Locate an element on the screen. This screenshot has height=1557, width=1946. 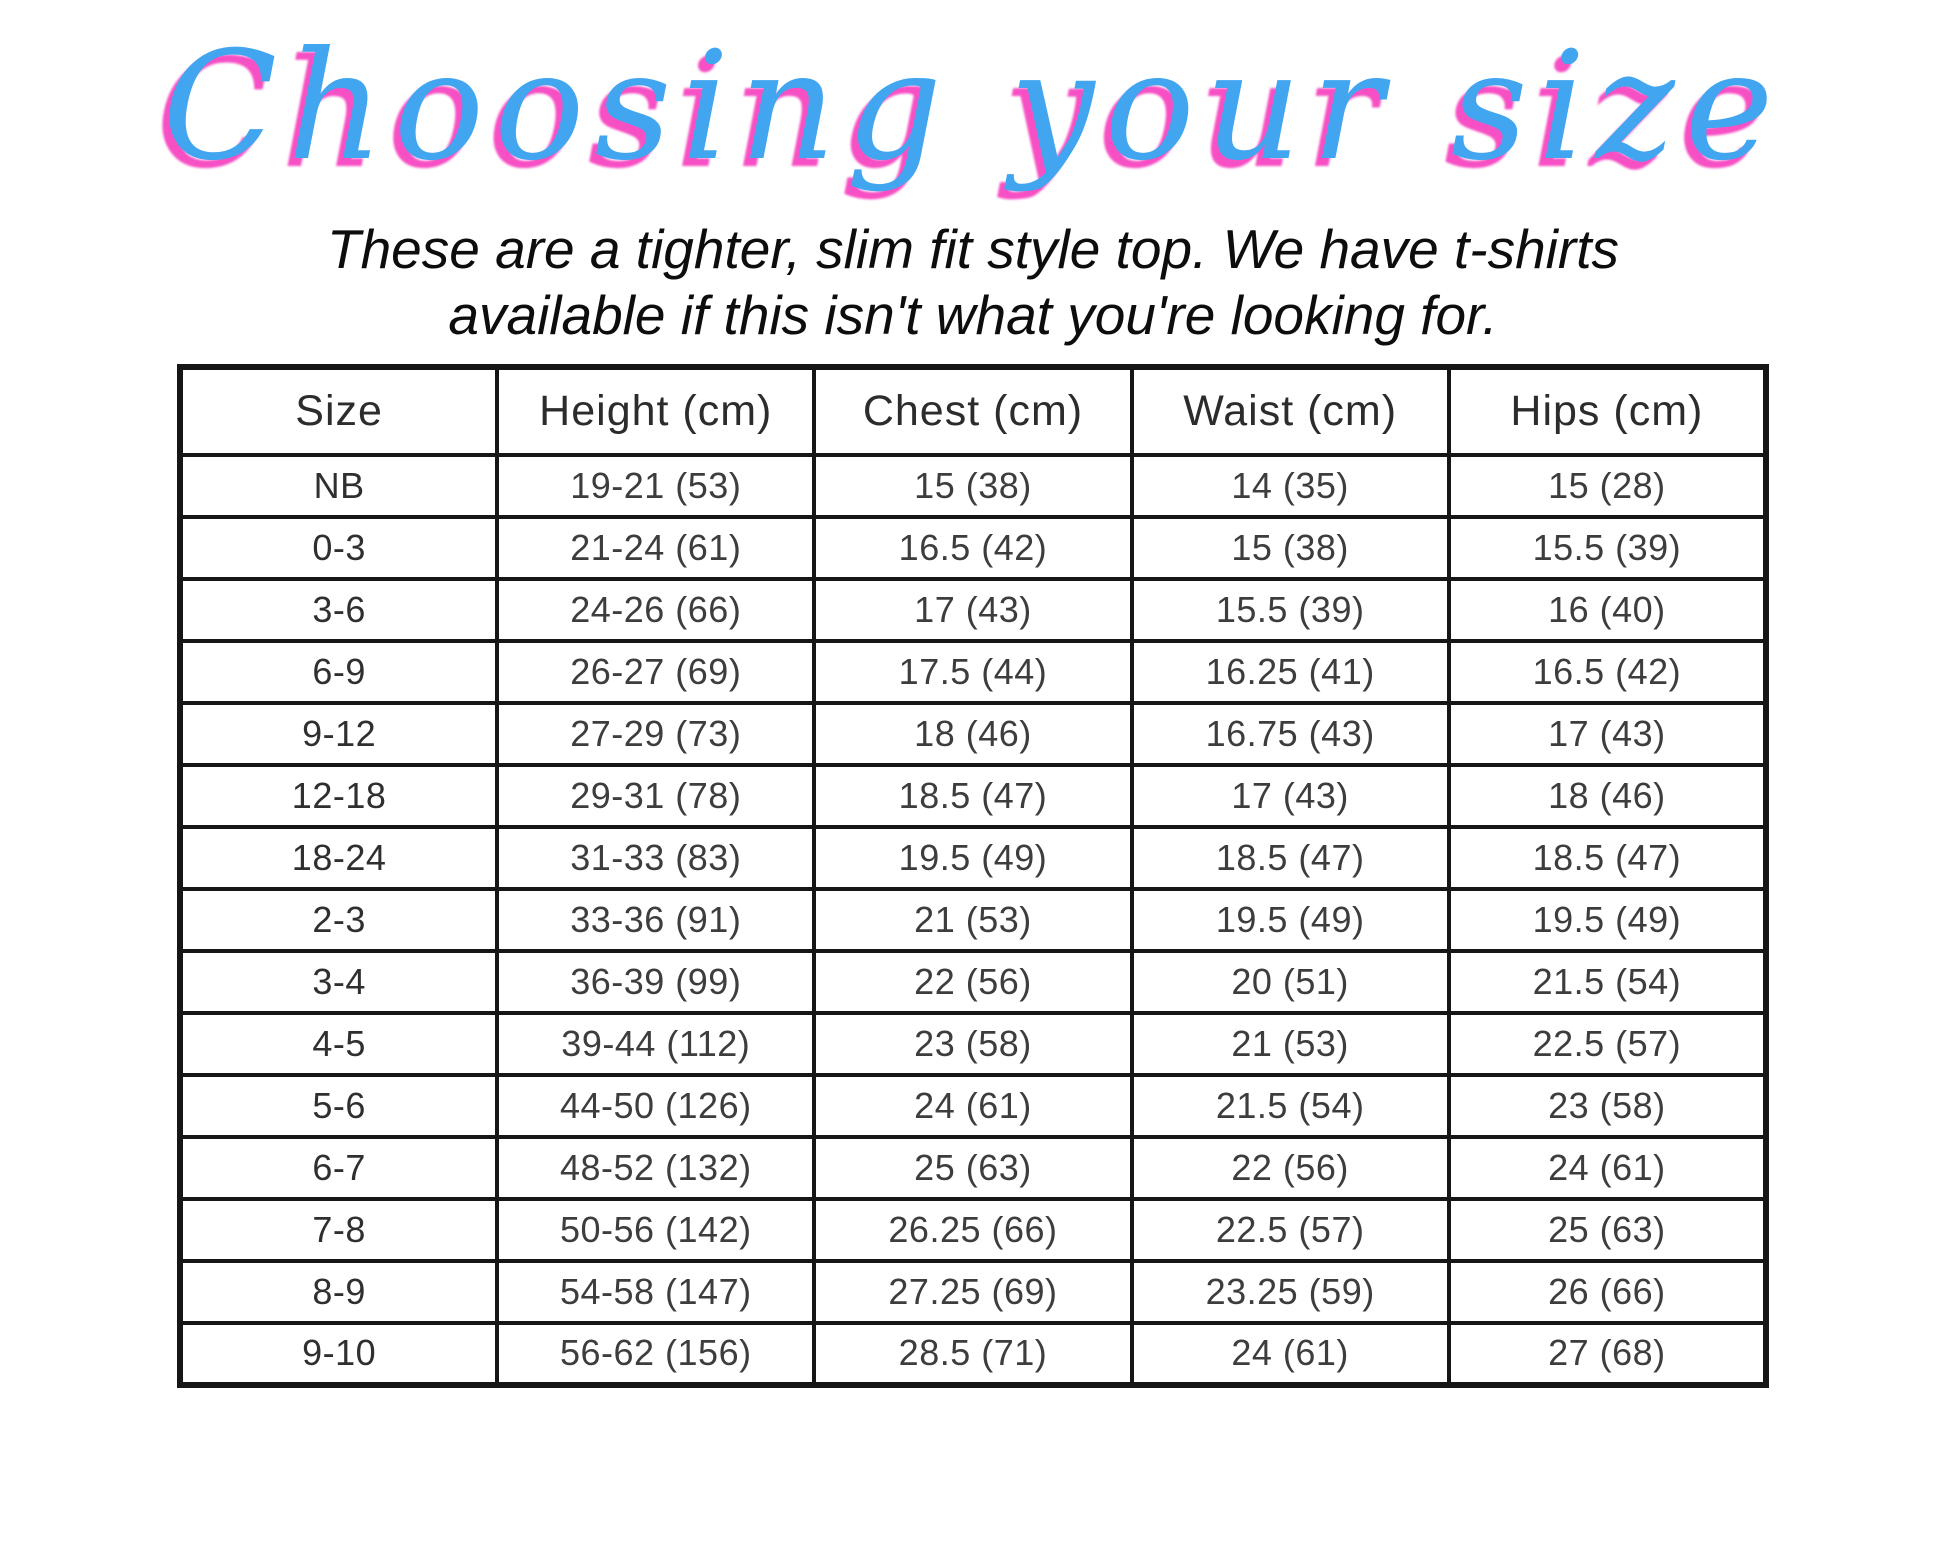
table-cell: 56-62 (156) is located at coordinates (656, 1353).